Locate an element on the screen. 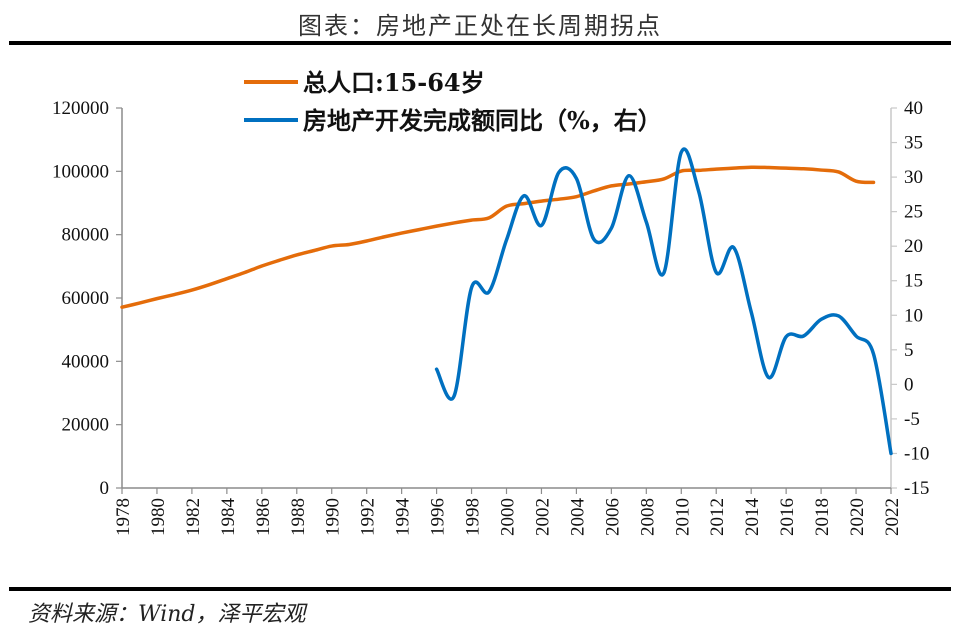 Image resolution: width=960 pixels, height=631 pixels. x-axis-tick-label: 1980 is located at coordinates (158, 517).